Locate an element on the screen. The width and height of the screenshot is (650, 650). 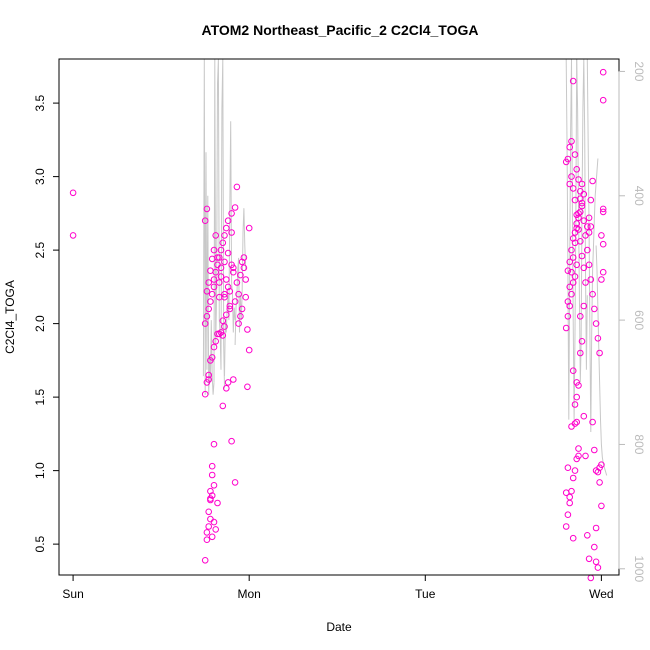
x-tick-label: Tue is located at coordinates (425, 594).